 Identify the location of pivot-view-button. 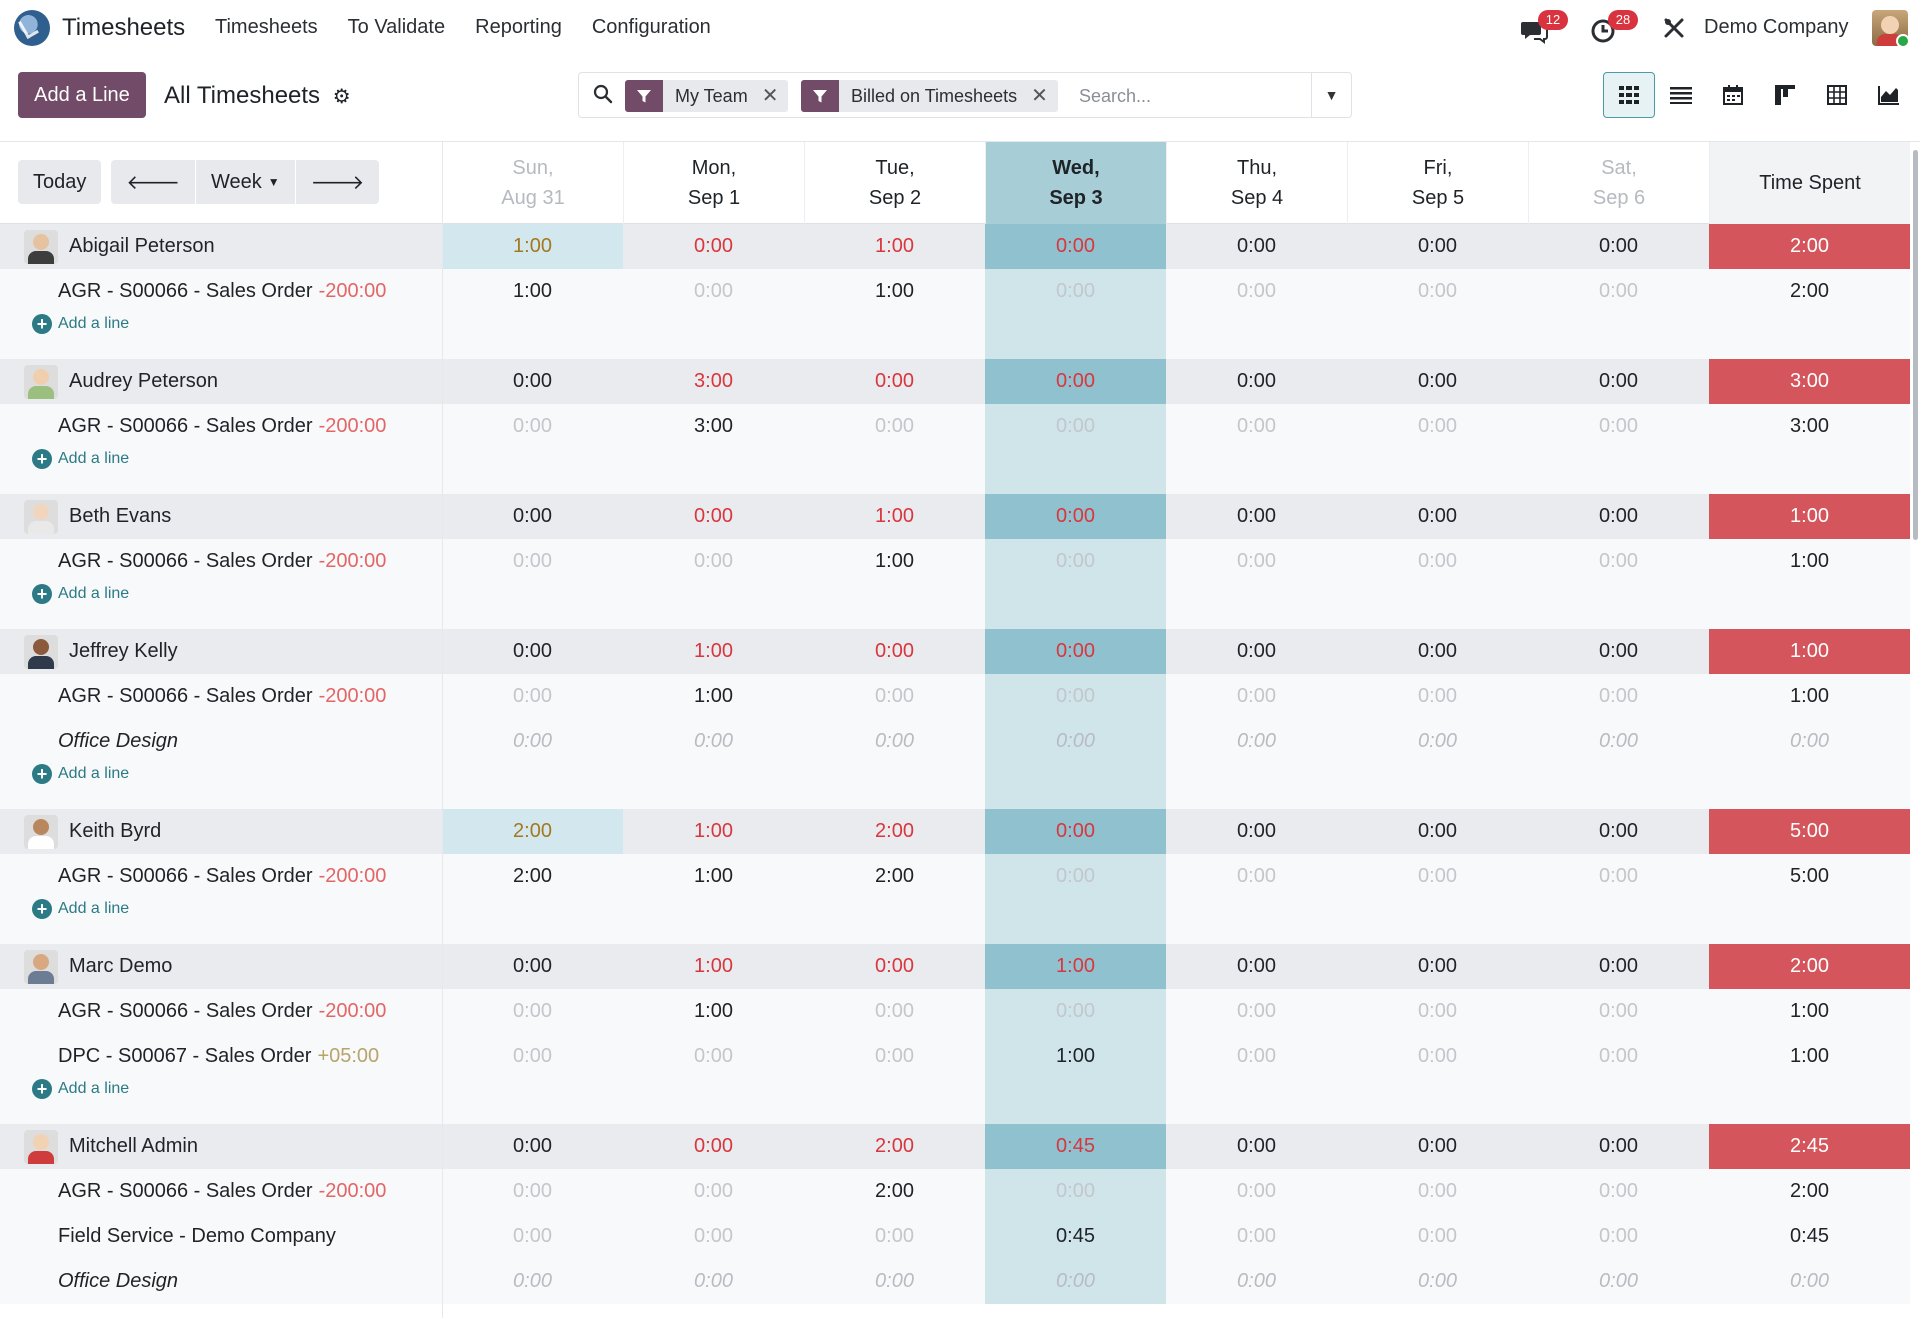
(1837, 95).